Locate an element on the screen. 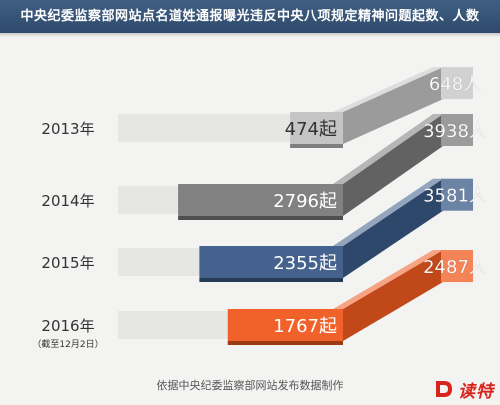 The width and height of the screenshot is (500, 405). category-label: 2014年 is located at coordinates (67, 201).